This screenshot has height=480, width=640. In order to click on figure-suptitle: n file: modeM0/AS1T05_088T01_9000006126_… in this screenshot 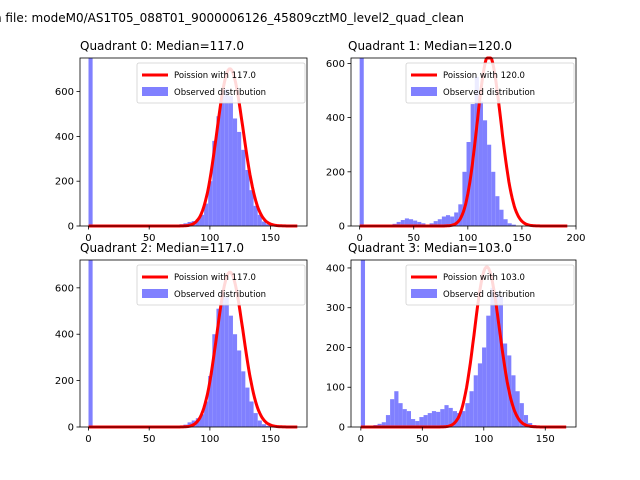, I will do `click(232, 18)`.